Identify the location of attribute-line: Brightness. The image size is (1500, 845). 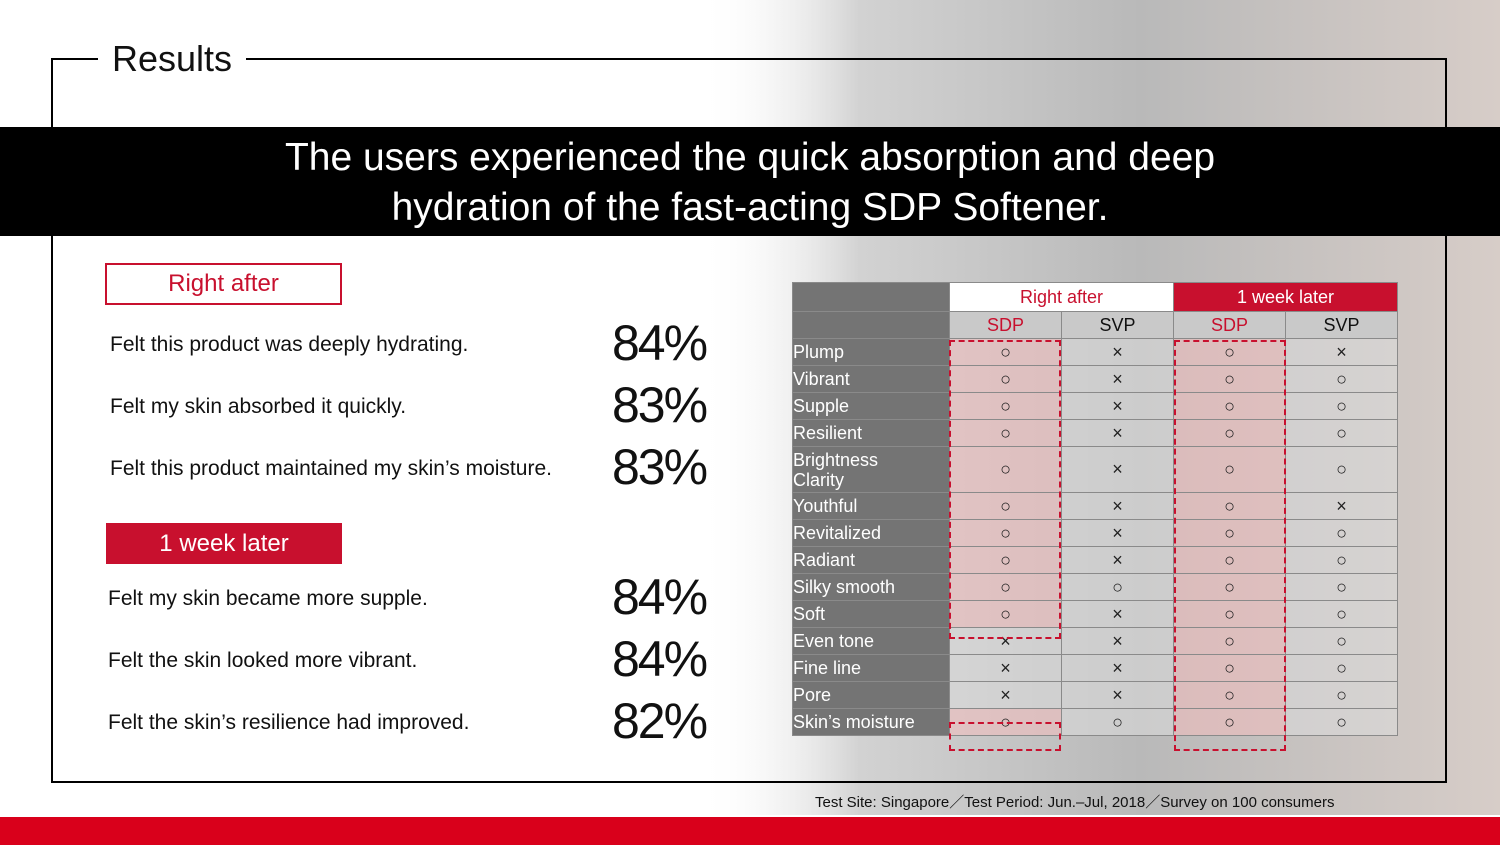
(836, 459).